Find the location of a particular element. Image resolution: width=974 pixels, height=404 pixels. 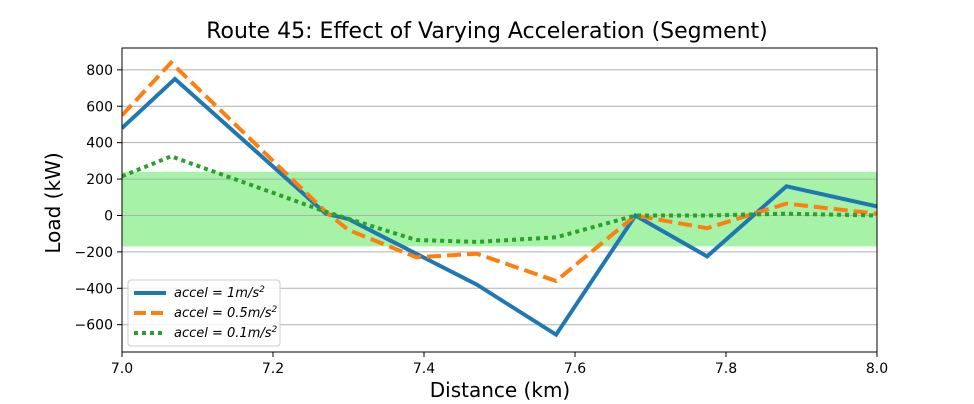

target-band is located at coordinates (499, 209).